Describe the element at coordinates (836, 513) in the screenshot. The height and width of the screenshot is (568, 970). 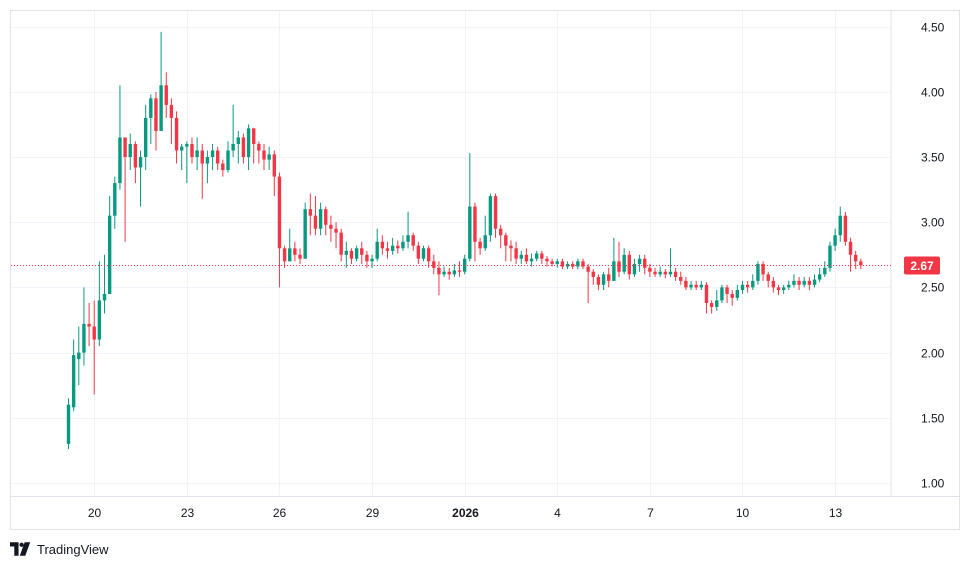
I see `time-tick-label: 13` at that location.